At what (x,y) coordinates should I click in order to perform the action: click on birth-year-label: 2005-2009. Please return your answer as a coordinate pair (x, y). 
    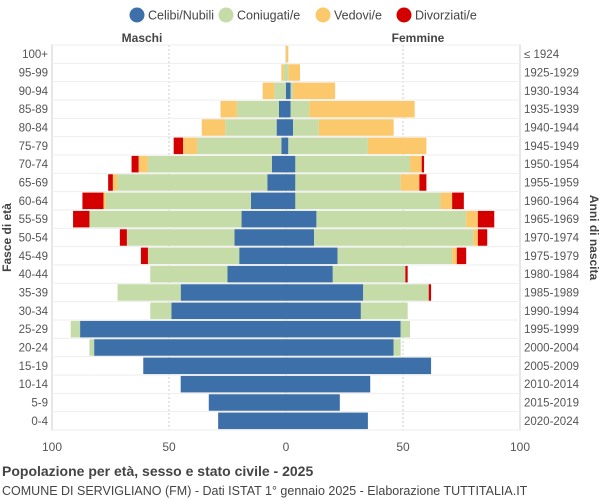
    Looking at the image, I should click on (551, 367).